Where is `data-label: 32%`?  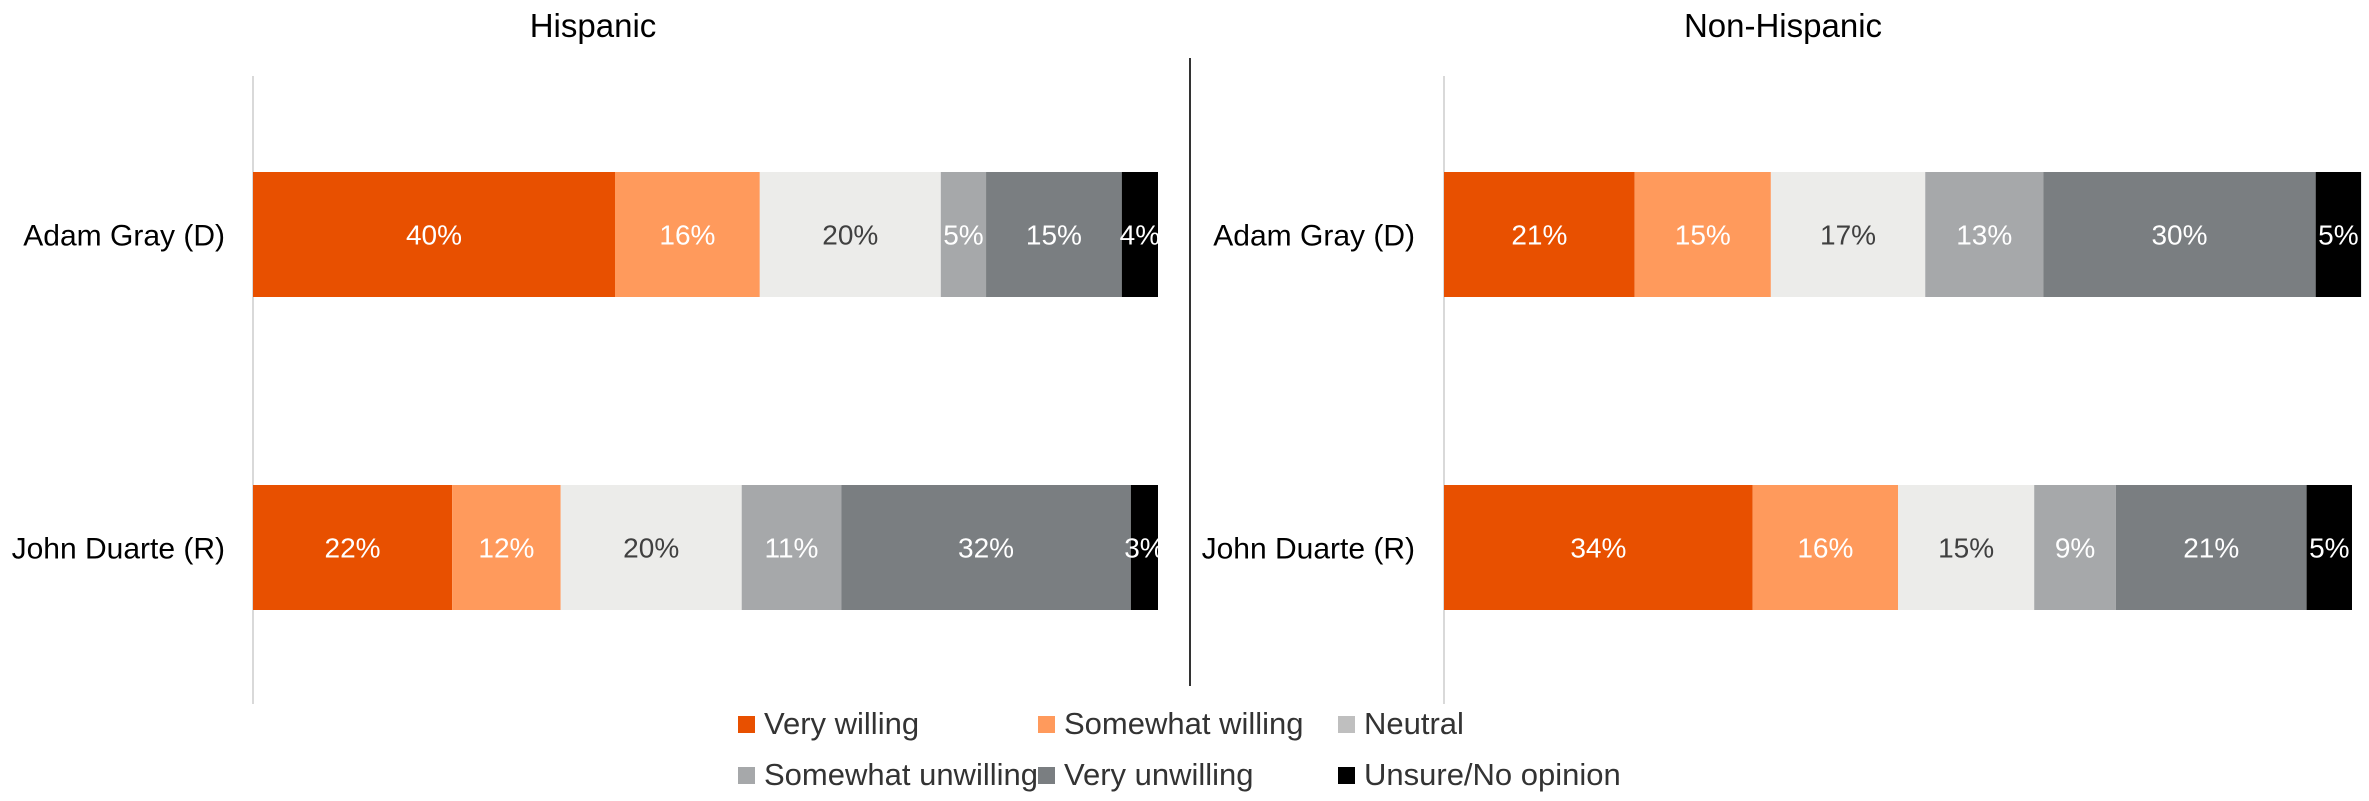 data-label: 32% is located at coordinates (986, 548).